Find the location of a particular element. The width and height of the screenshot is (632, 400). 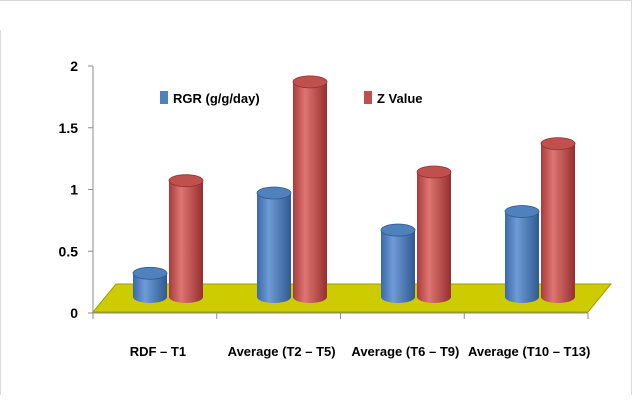

y-tick-label: 0 is located at coordinates (74, 313).